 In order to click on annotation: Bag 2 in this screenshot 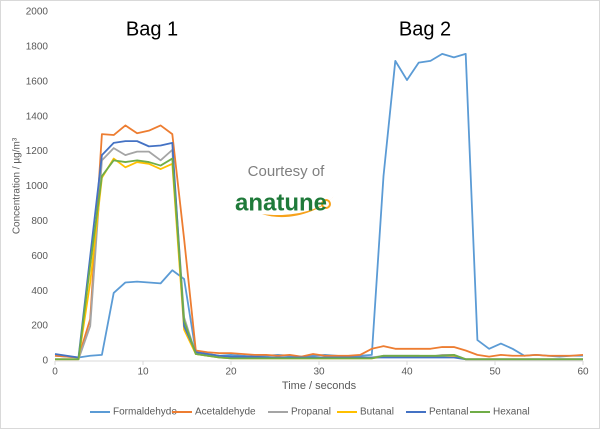, I will do `click(425, 29)`.